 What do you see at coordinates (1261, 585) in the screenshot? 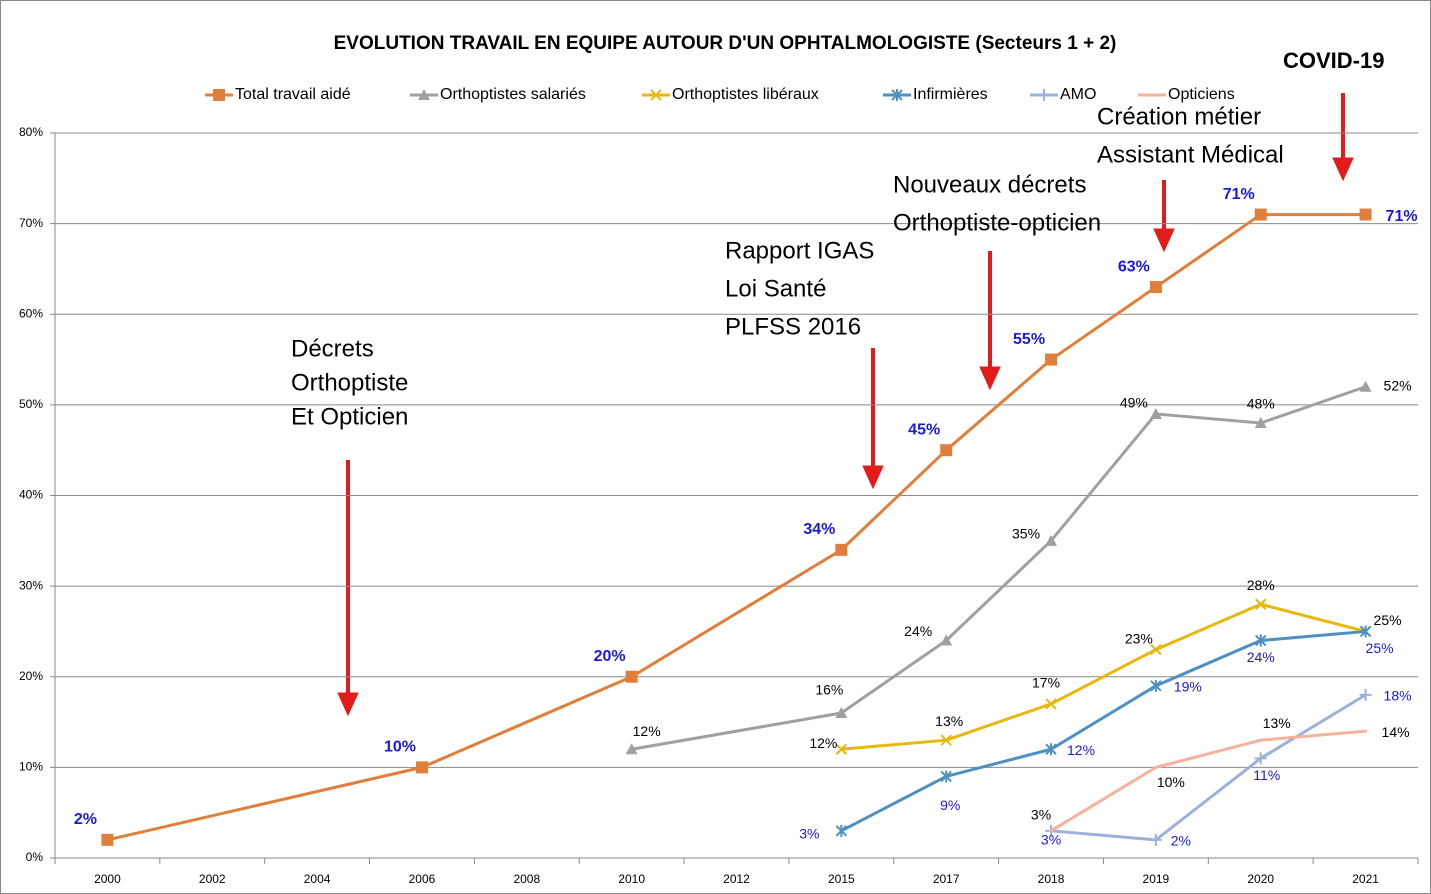
I see `data-label: 28%` at bounding box center [1261, 585].